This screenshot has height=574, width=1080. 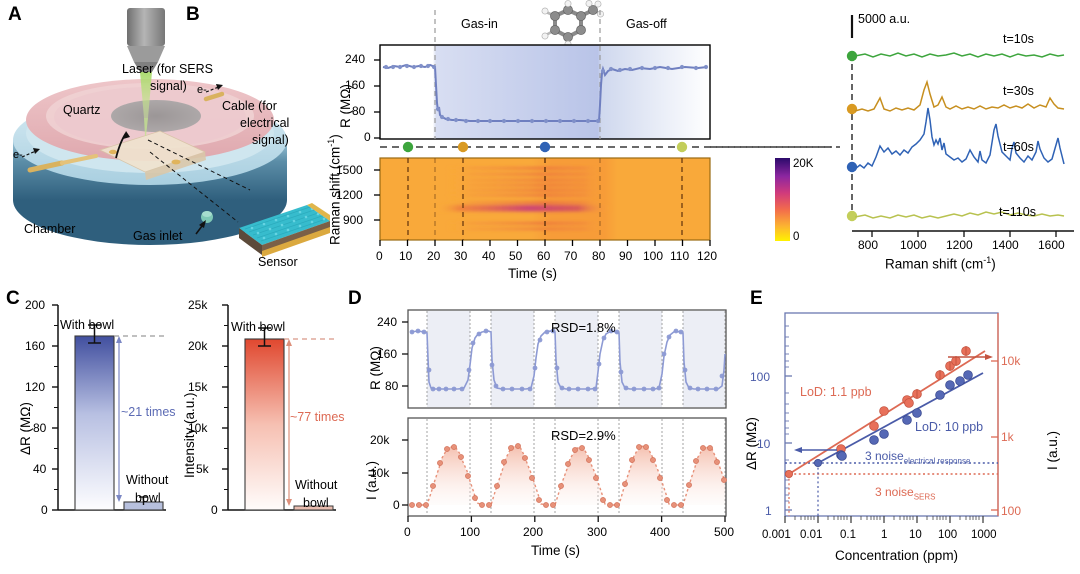 I want to click on panel-c-right-ytick-10k: 10k, so click(x=198, y=428).